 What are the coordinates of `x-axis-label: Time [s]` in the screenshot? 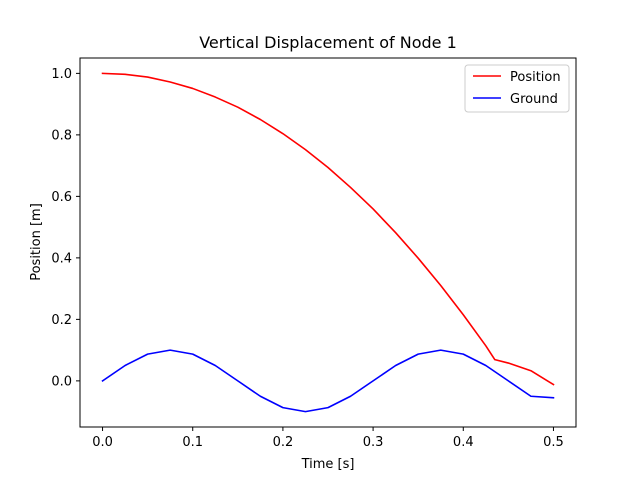 It's located at (328, 464).